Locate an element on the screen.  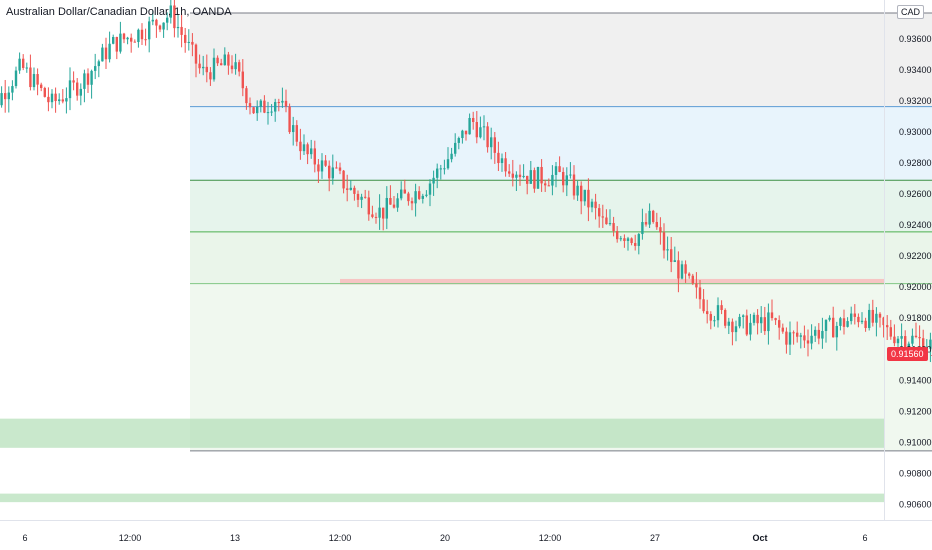
price-tick-label: 0.91800 is located at coordinates (915, 318).